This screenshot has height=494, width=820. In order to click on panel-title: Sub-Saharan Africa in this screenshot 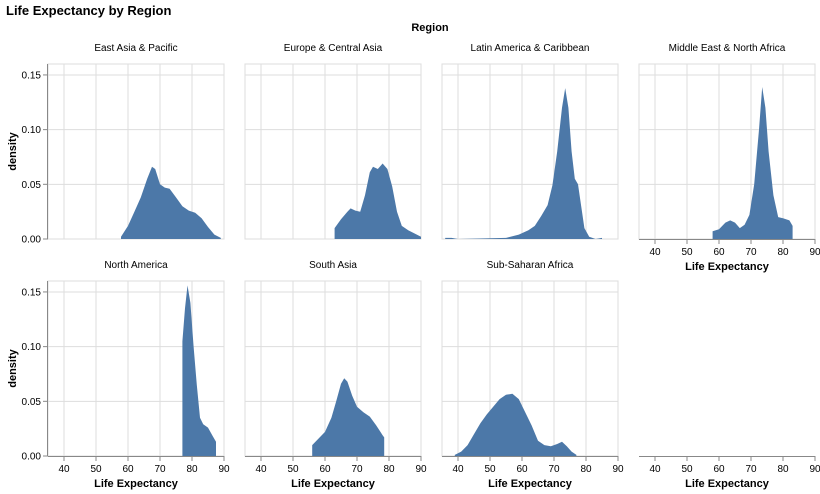, I will do `click(530, 265)`.